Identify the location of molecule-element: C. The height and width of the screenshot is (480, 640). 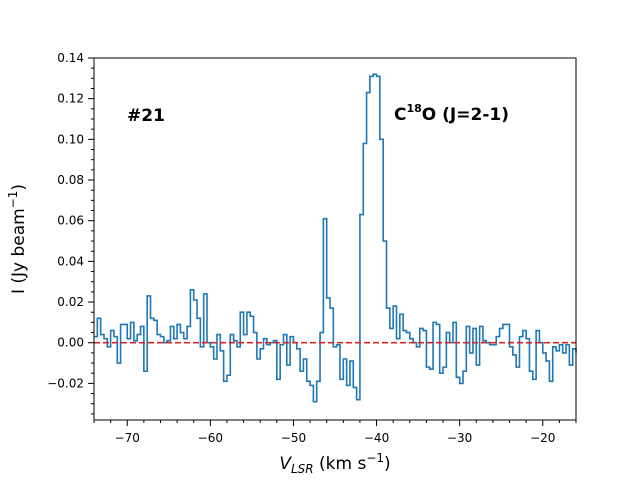
(400, 115).